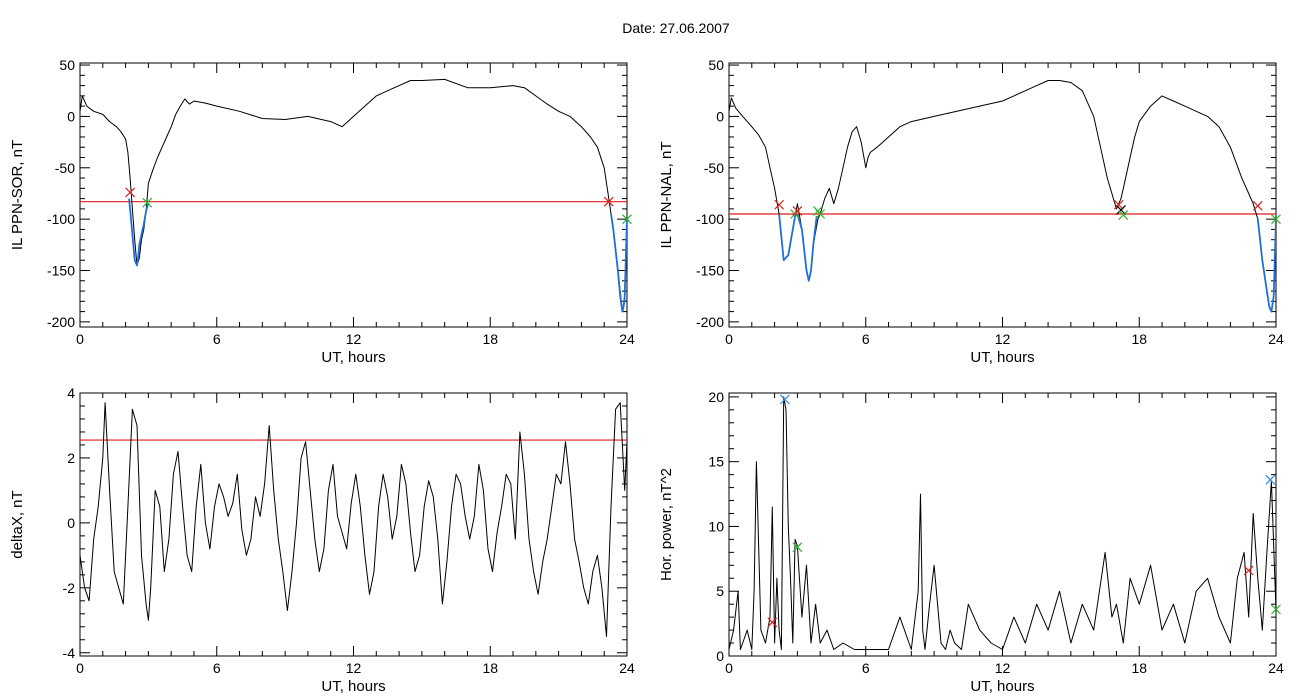 Image resolution: width=1300 pixels, height=700 pixels. I want to click on figure-title: Date: 27.06.2007, so click(676, 28).